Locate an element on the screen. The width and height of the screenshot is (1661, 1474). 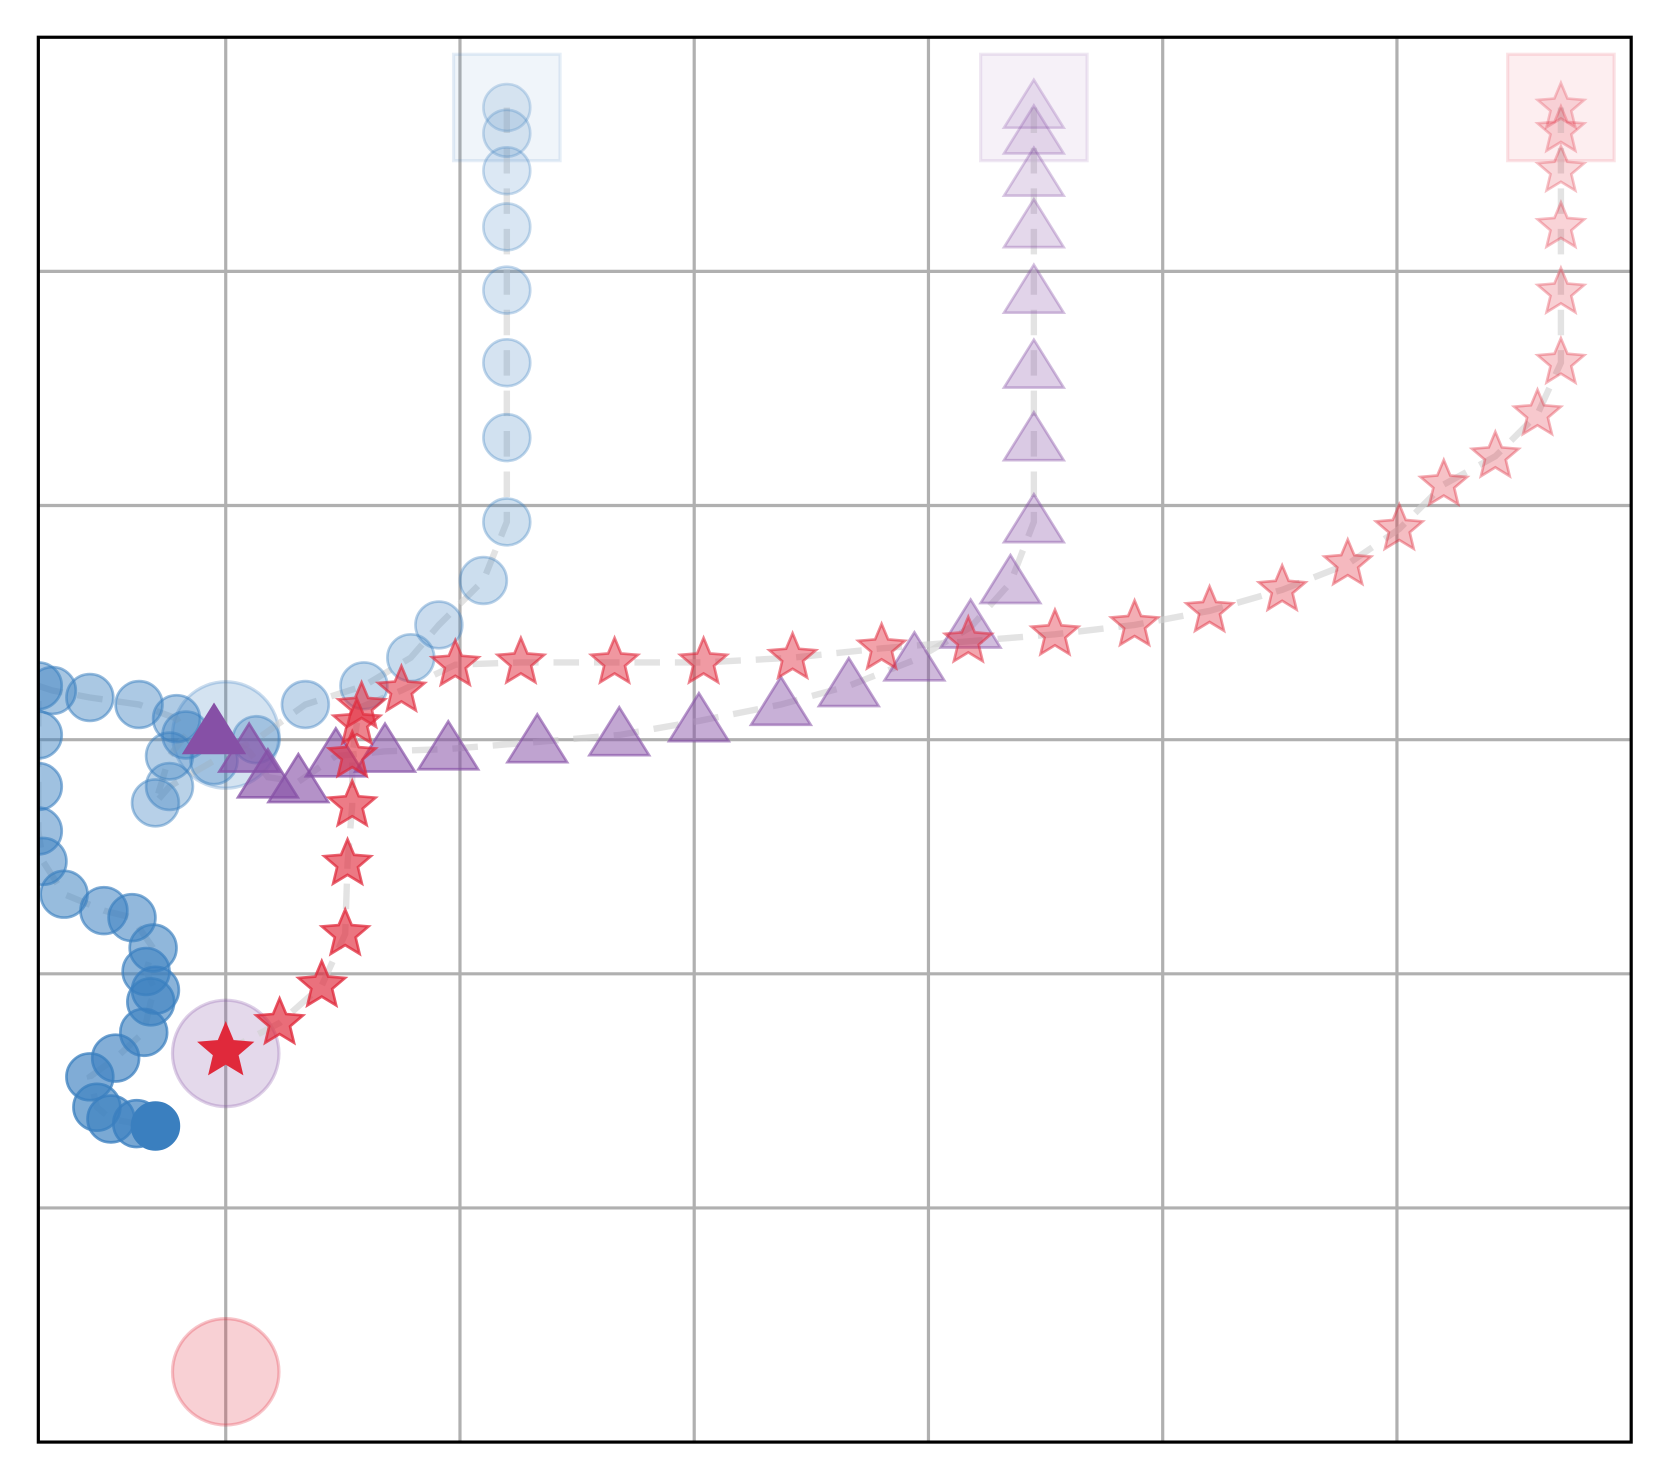
start is located at coordinates (225, 1372).